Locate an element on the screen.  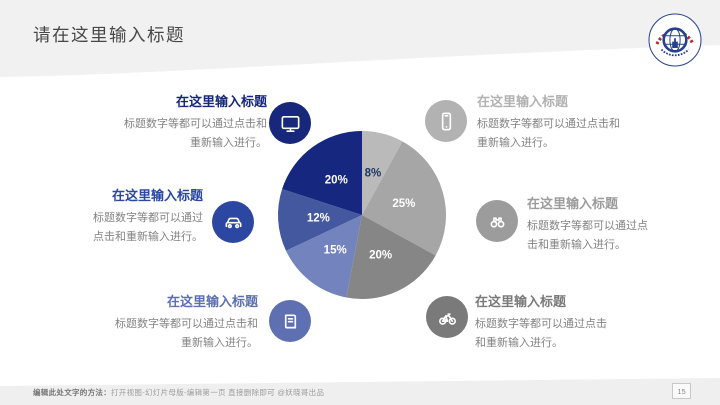
feature-block-middle-right: 在这里输入标题 标题数字等都可以通过点击和重新输入进行。 is located at coordinates (590, 225).